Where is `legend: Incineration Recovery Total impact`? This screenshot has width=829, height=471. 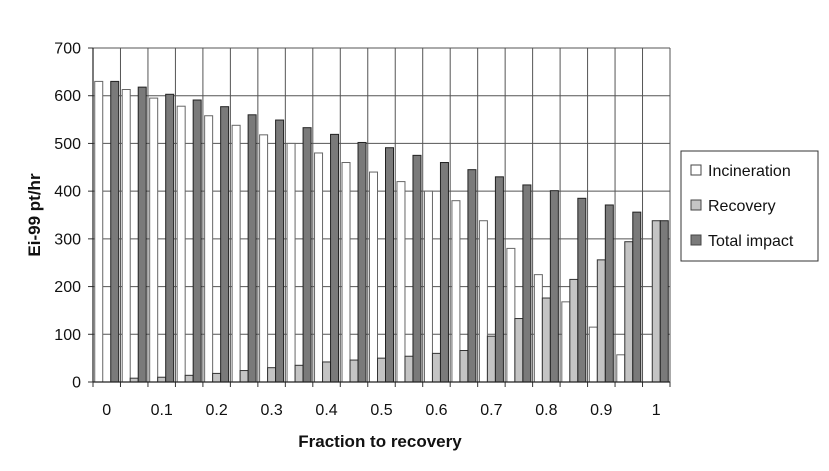
legend: Incineration Recovery Total impact is located at coordinates (749, 206).